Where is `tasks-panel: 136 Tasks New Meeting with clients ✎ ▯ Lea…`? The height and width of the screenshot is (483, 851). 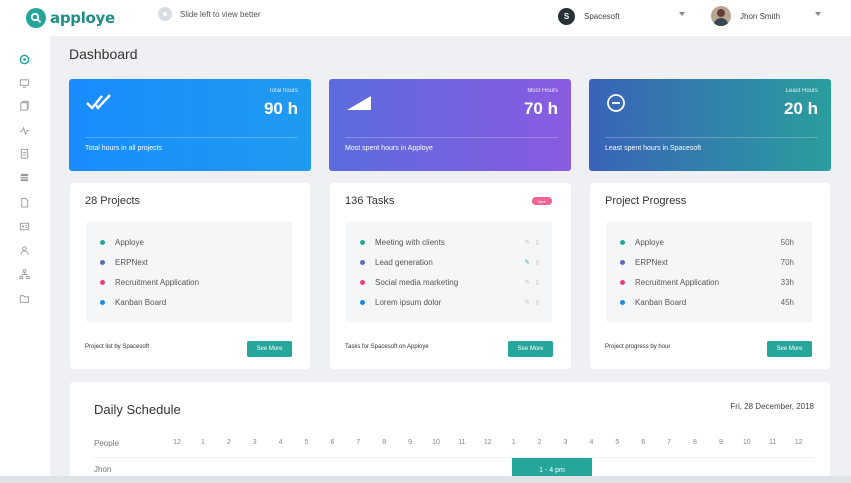 tasks-panel: 136 Tasks New Meeting with clients ✎ ▯ Lea… is located at coordinates (450, 276).